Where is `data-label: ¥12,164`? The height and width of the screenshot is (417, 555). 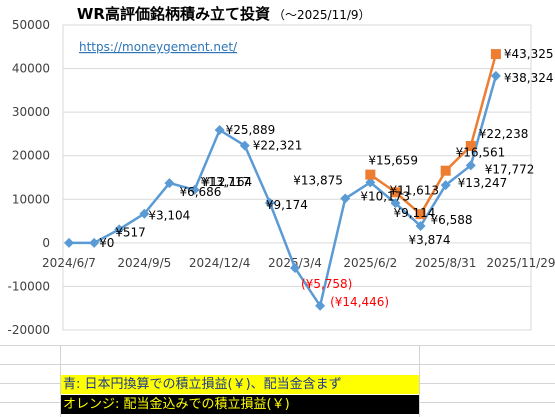 data-label: ¥12,164 is located at coordinates (228, 182).